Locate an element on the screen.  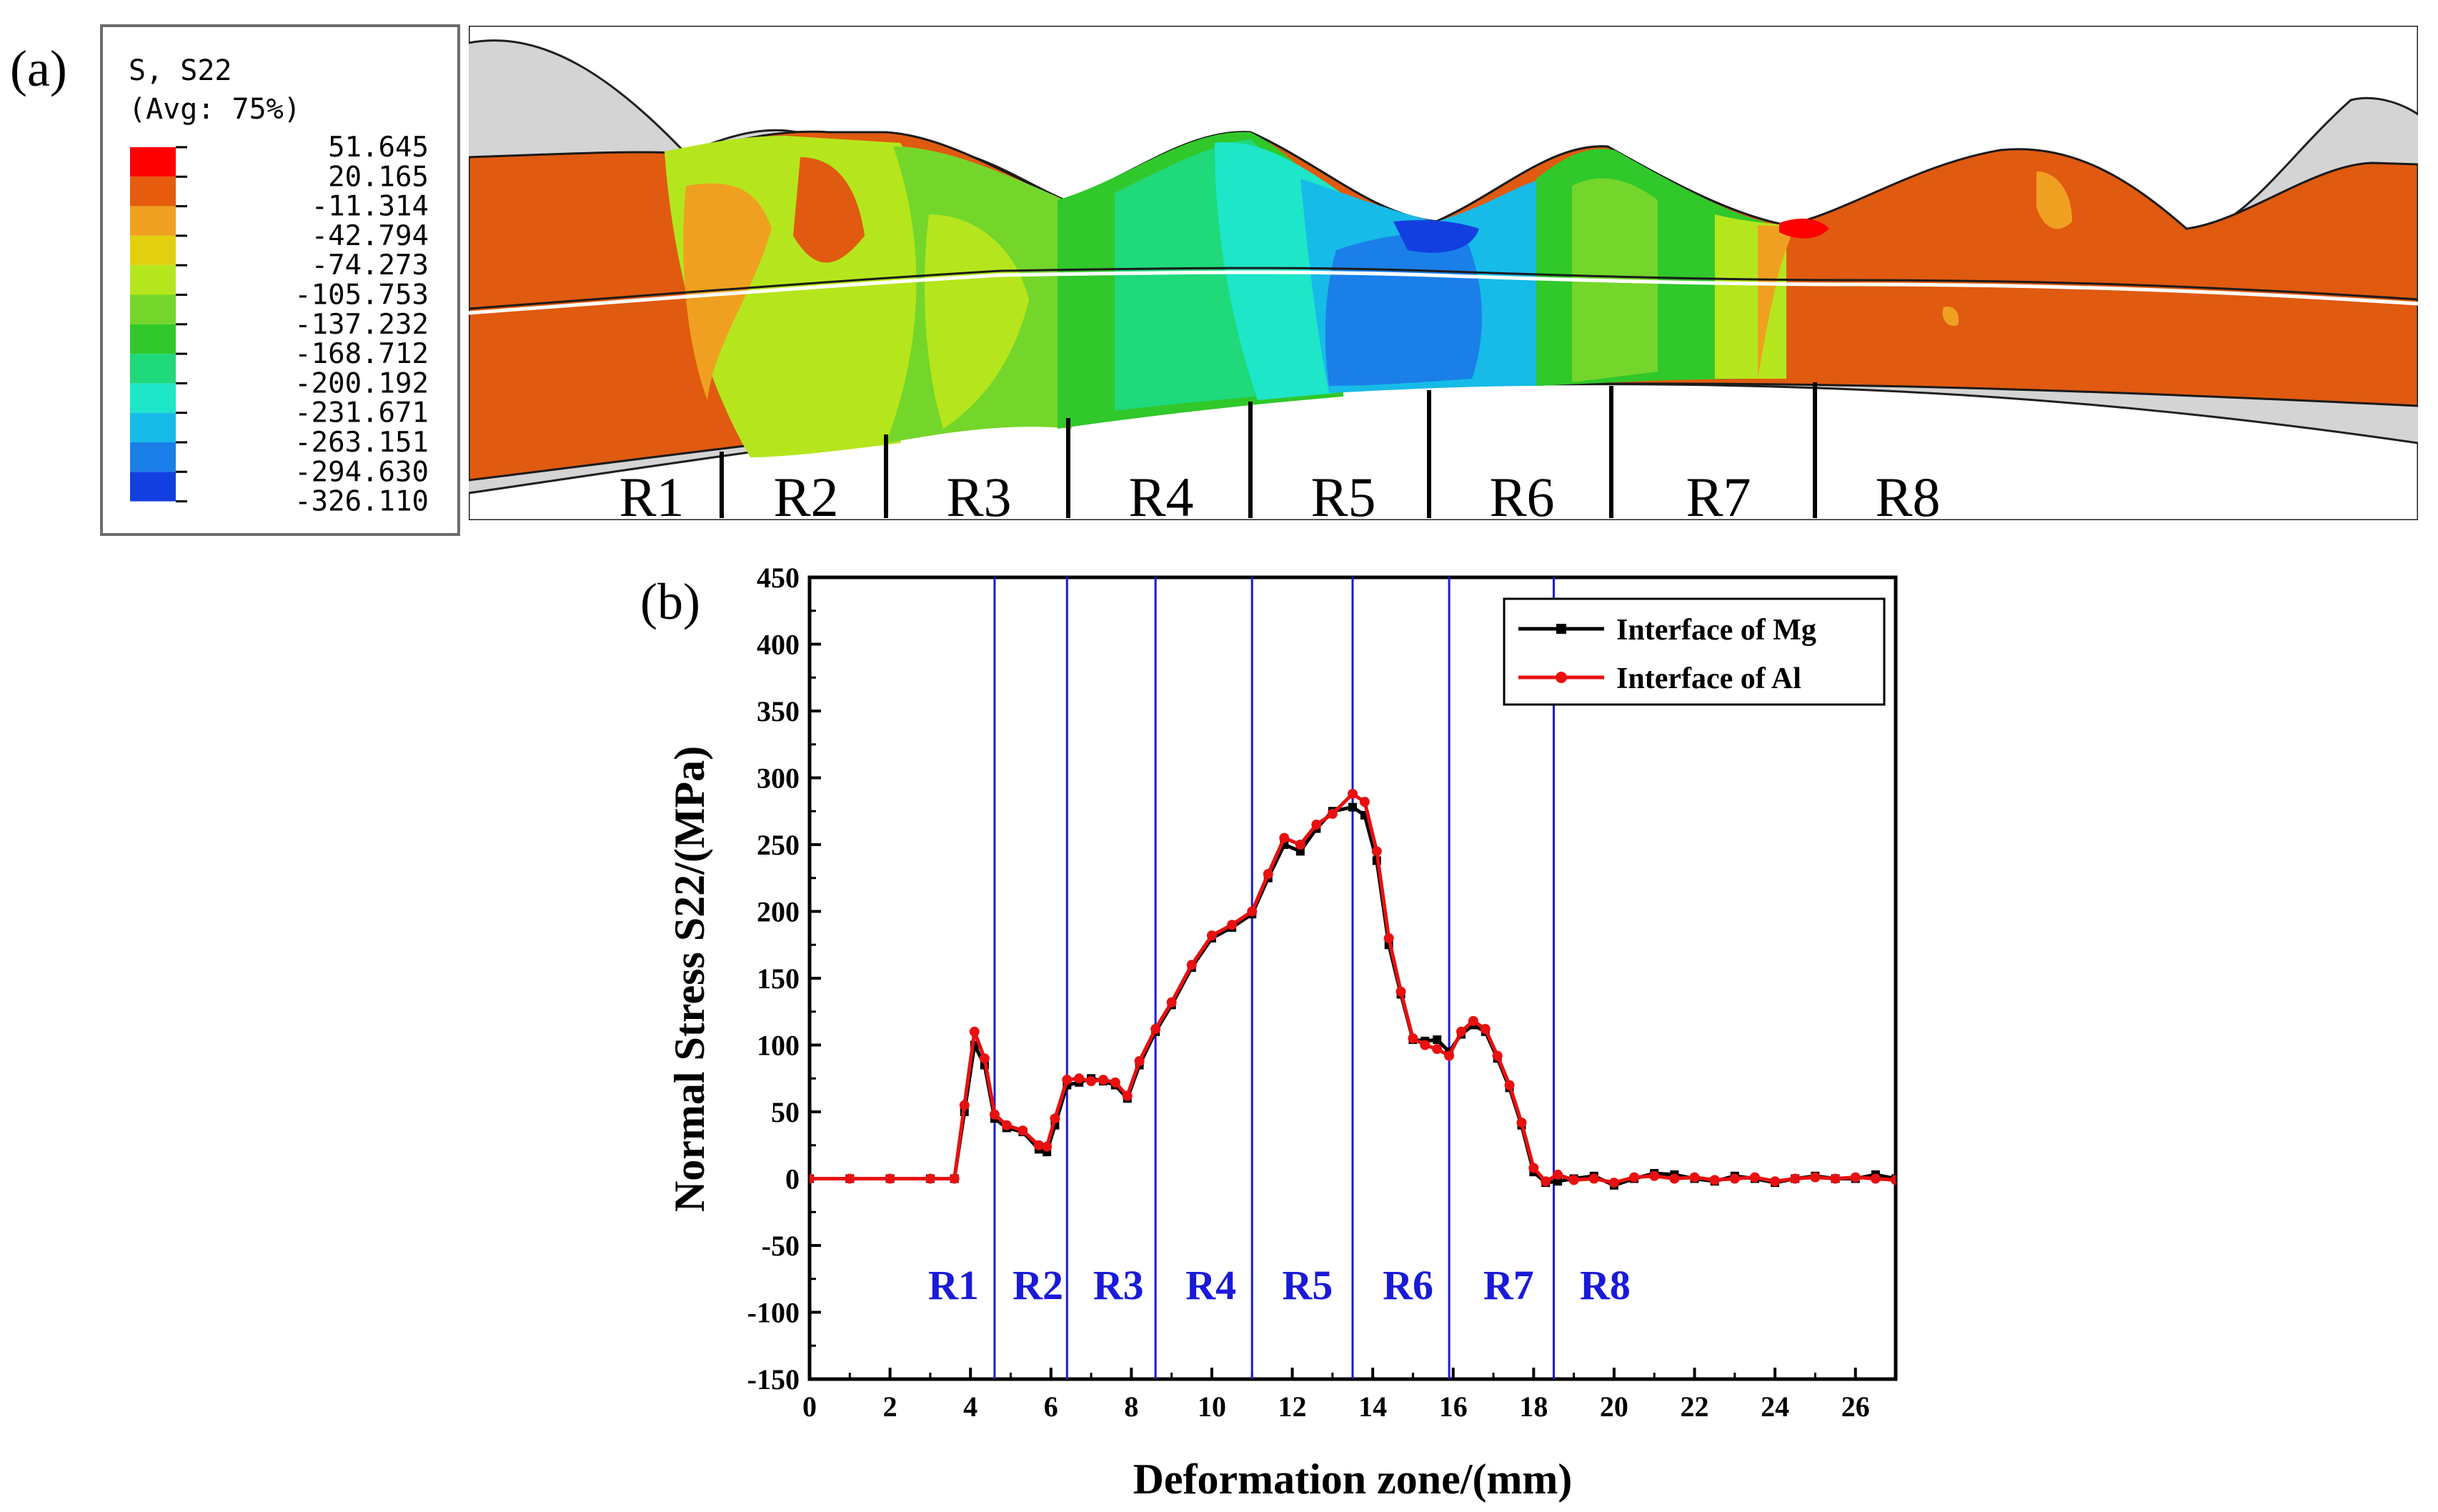
region-label: R8 is located at coordinates (1605, 1285).